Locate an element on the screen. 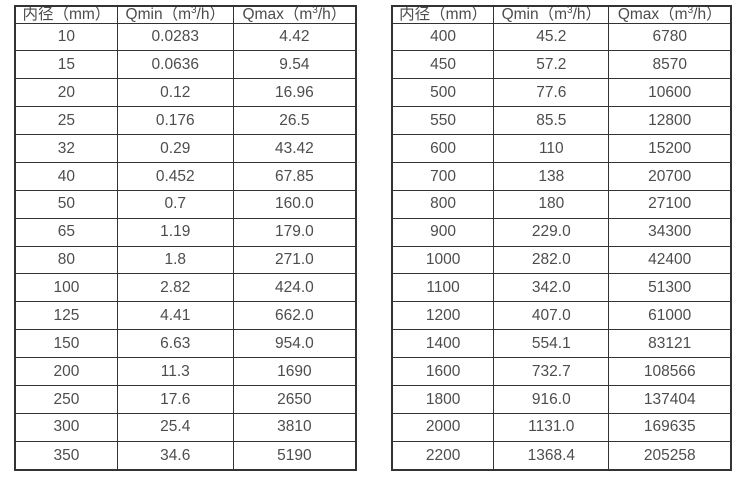 The width and height of the screenshot is (750, 483). qmin-cell: 85.5 is located at coordinates (551, 120).